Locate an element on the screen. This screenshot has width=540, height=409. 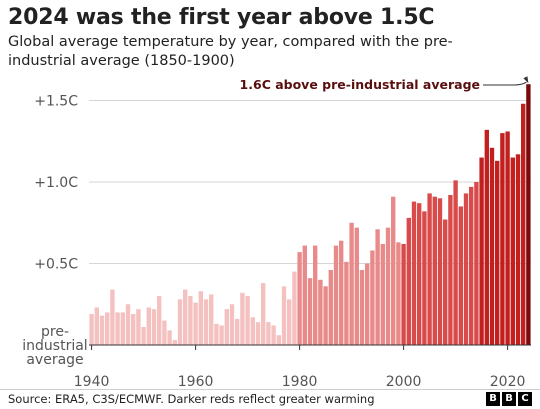
x-tick-label: 1940 is located at coordinates (92, 381).